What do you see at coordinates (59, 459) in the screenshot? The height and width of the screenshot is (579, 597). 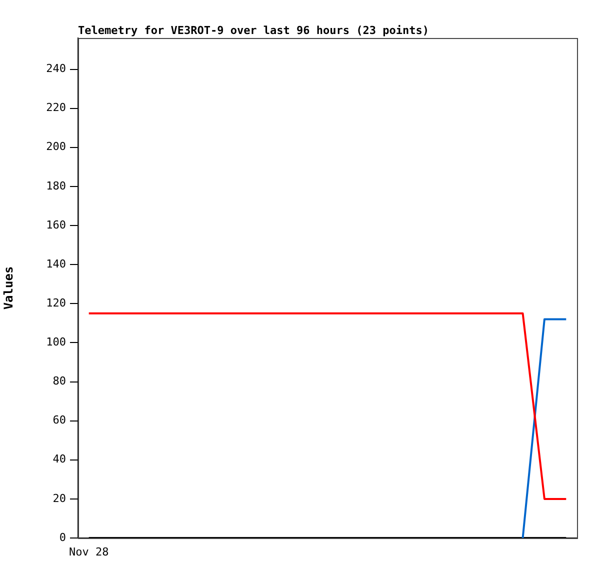 I see `y-tick-label: 40` at bounding box center [59, 459].